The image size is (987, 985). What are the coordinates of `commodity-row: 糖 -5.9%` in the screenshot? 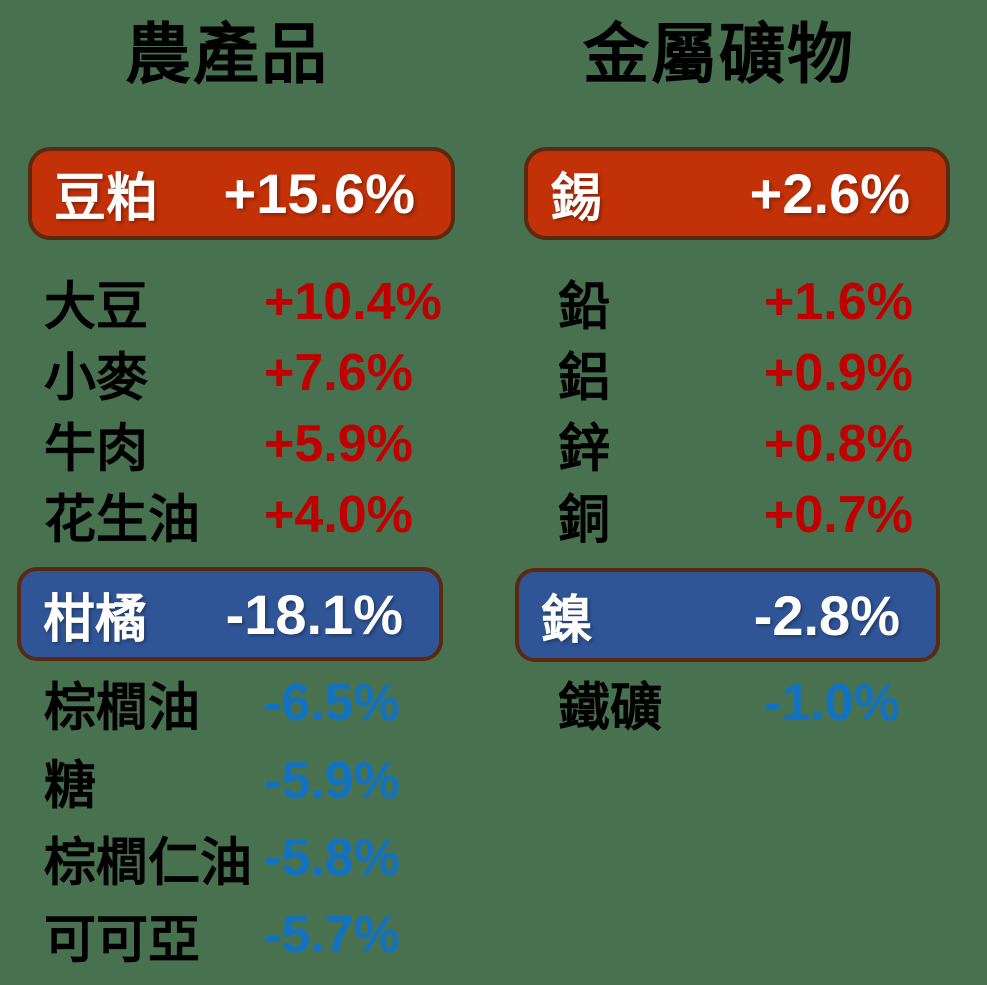 It's located at (243, 781).